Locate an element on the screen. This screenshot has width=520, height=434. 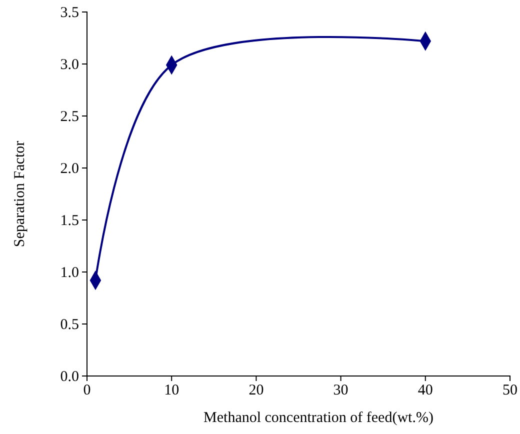
y-tick-label: 0.5 is located at coordinates (69, 324).